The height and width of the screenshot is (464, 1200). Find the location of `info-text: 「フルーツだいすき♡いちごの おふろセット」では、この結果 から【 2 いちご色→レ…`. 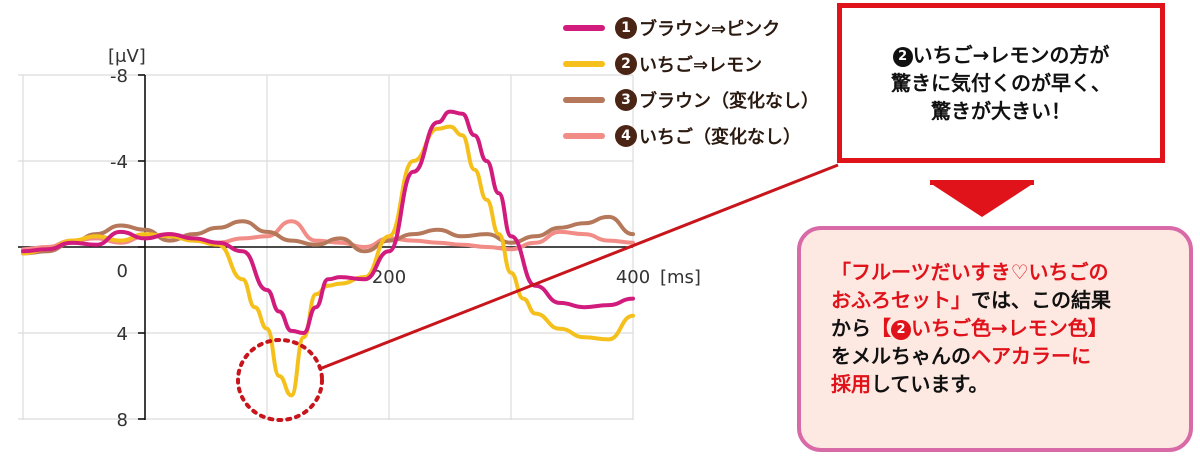

info-text: 「フルーツだいすき♡いちごの おふろセット」では、この結果 から【 2 いちご色→レ… is located at coordinates (998, 328).